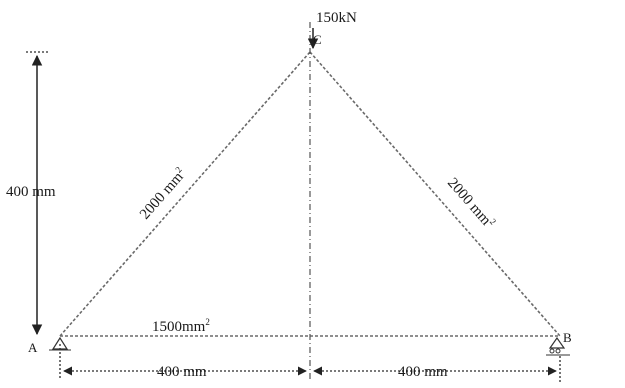 This screenshot has width=625, height=388. Describe the element at coordinates (31, 192) in the screenshot. I see `height-dimension-label: 400 mm` at that location.